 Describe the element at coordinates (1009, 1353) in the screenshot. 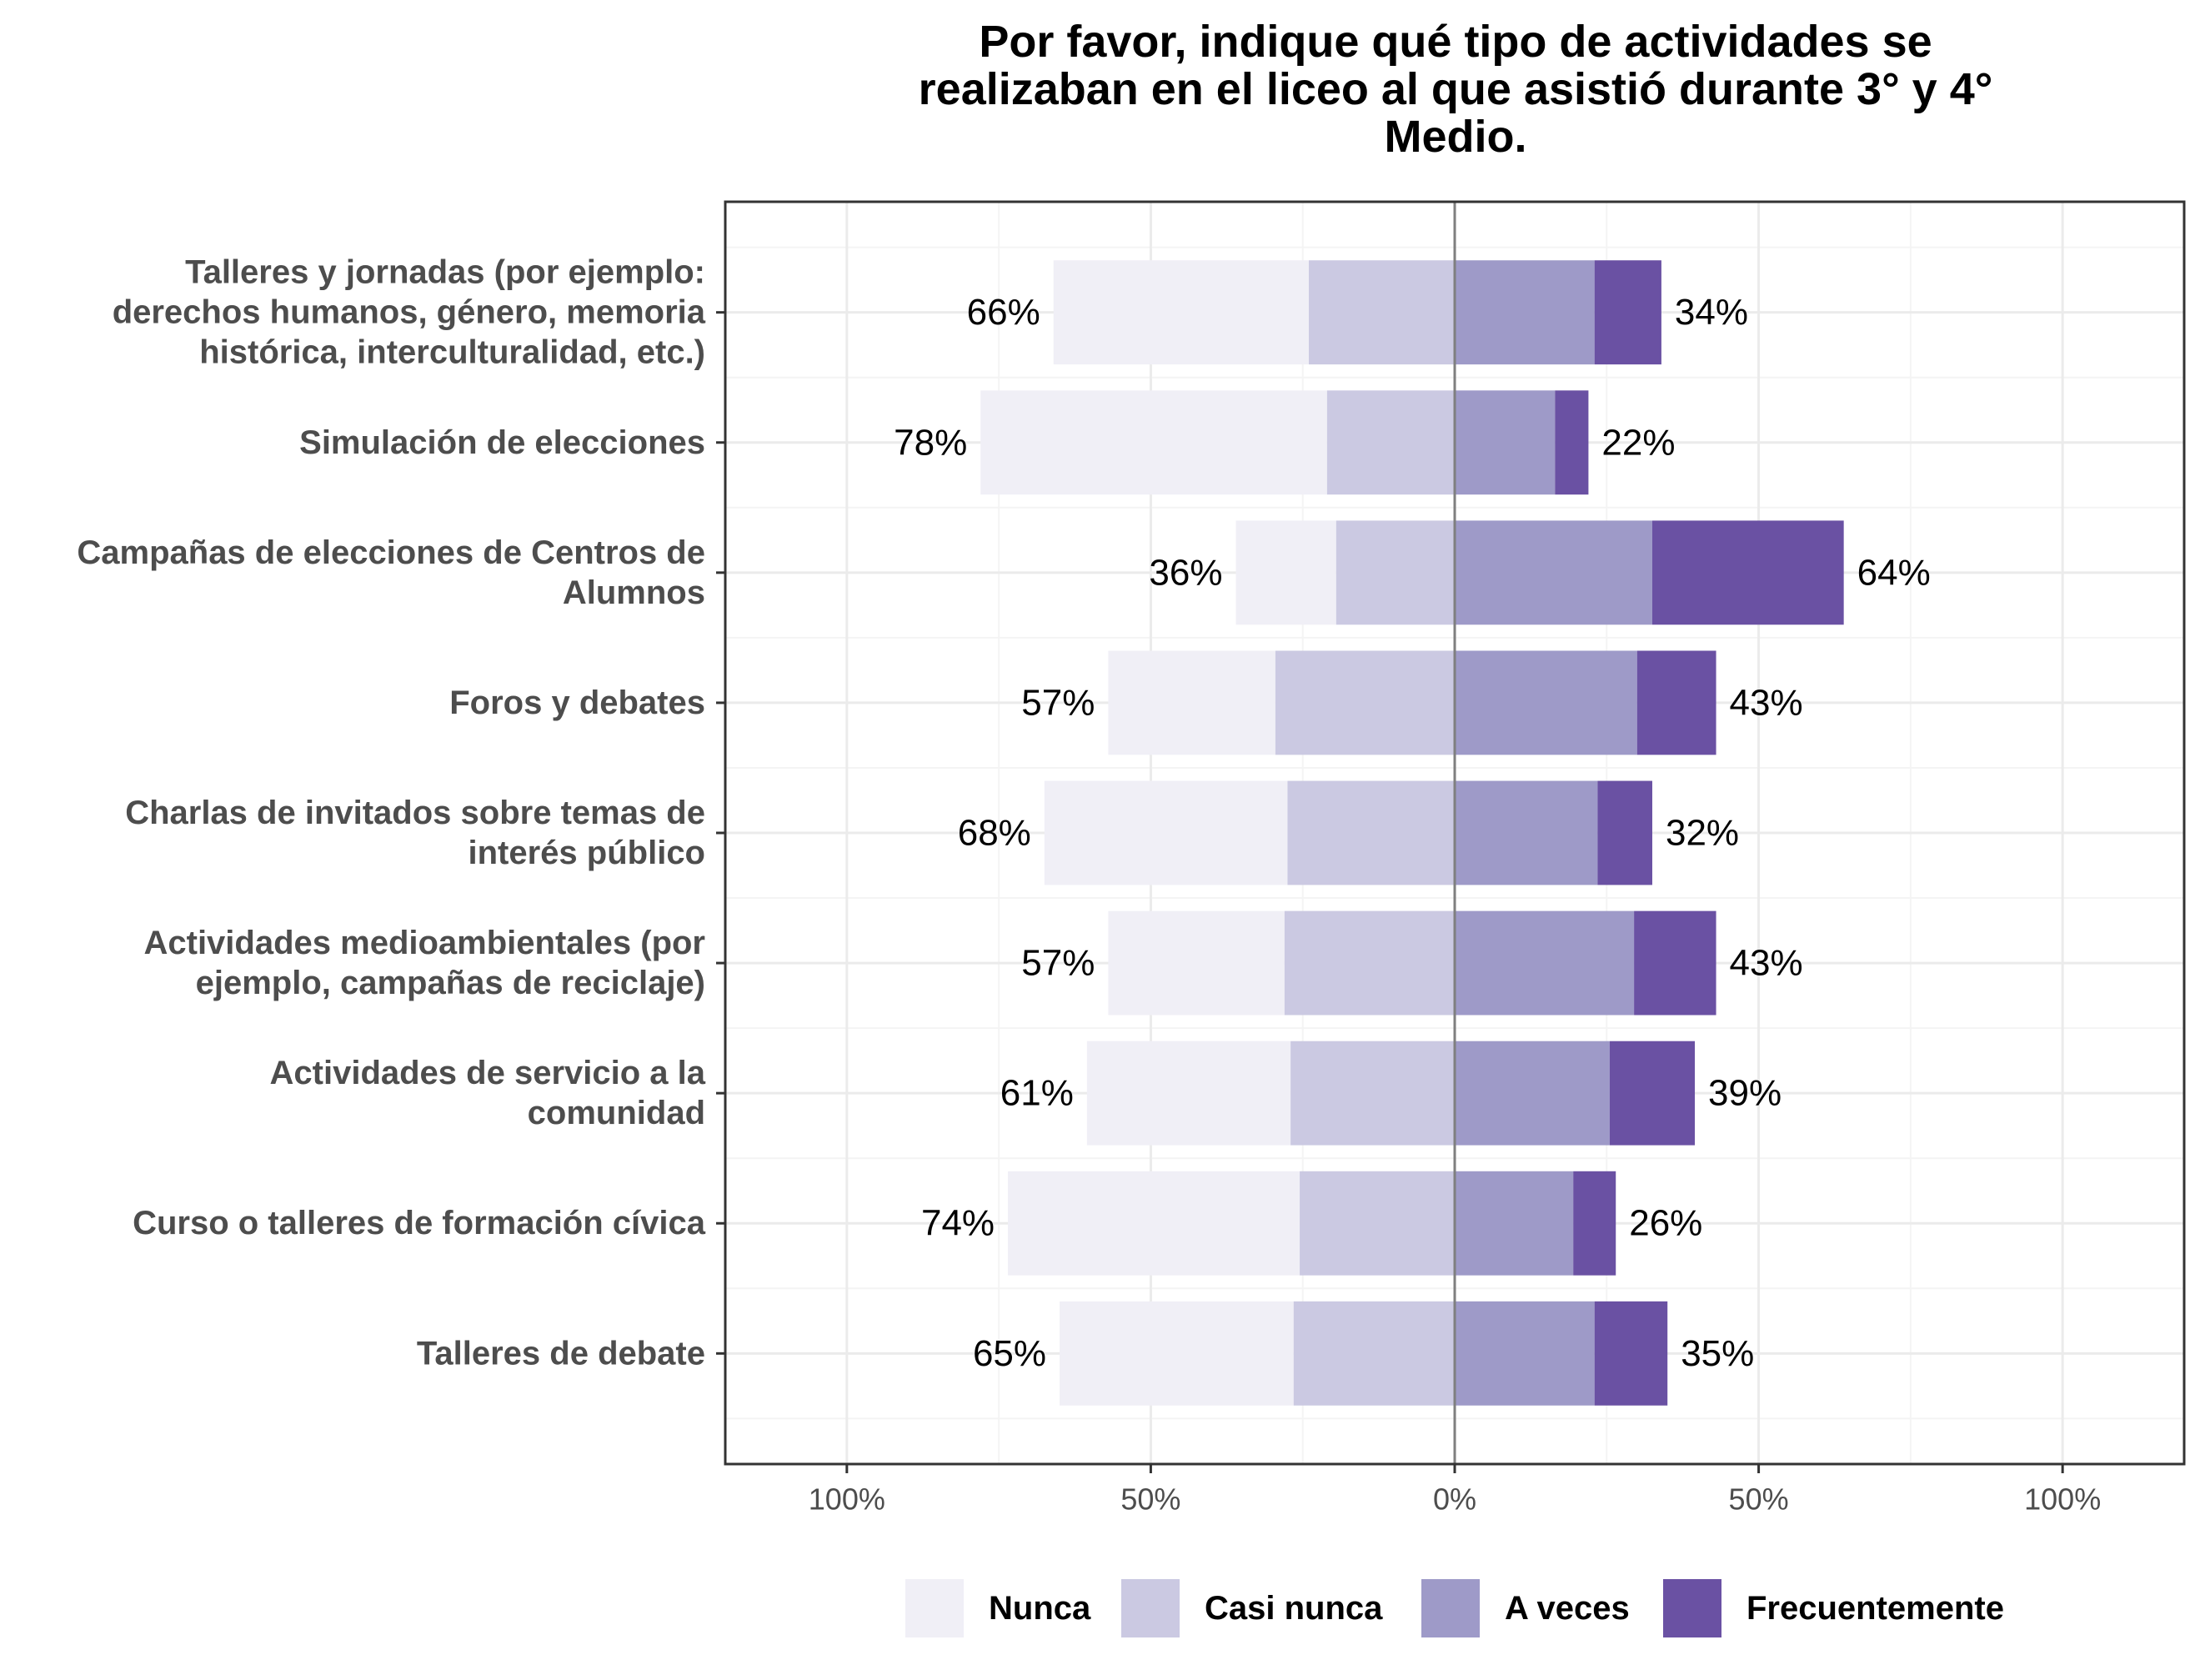

I see `data-label-negative: 65%` at that location.